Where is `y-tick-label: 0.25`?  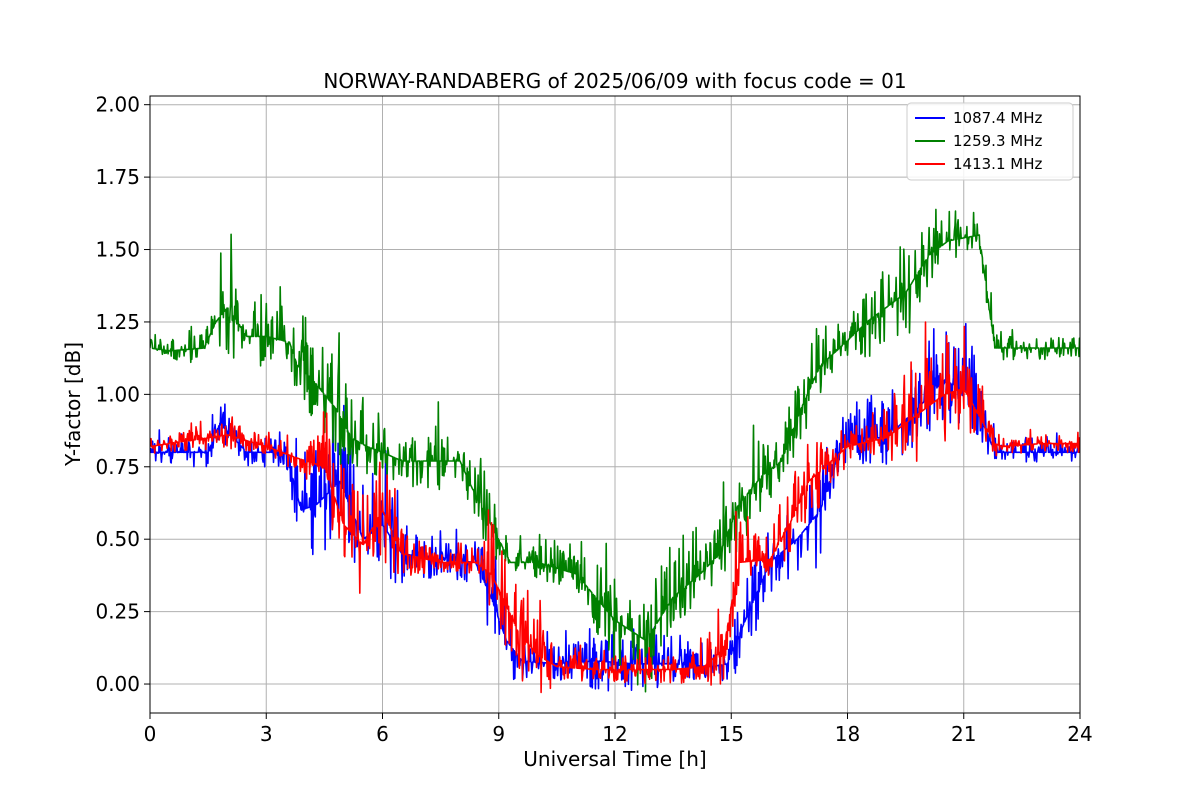
y-tick-label: 0.25 is located at coordinates (117, 612).